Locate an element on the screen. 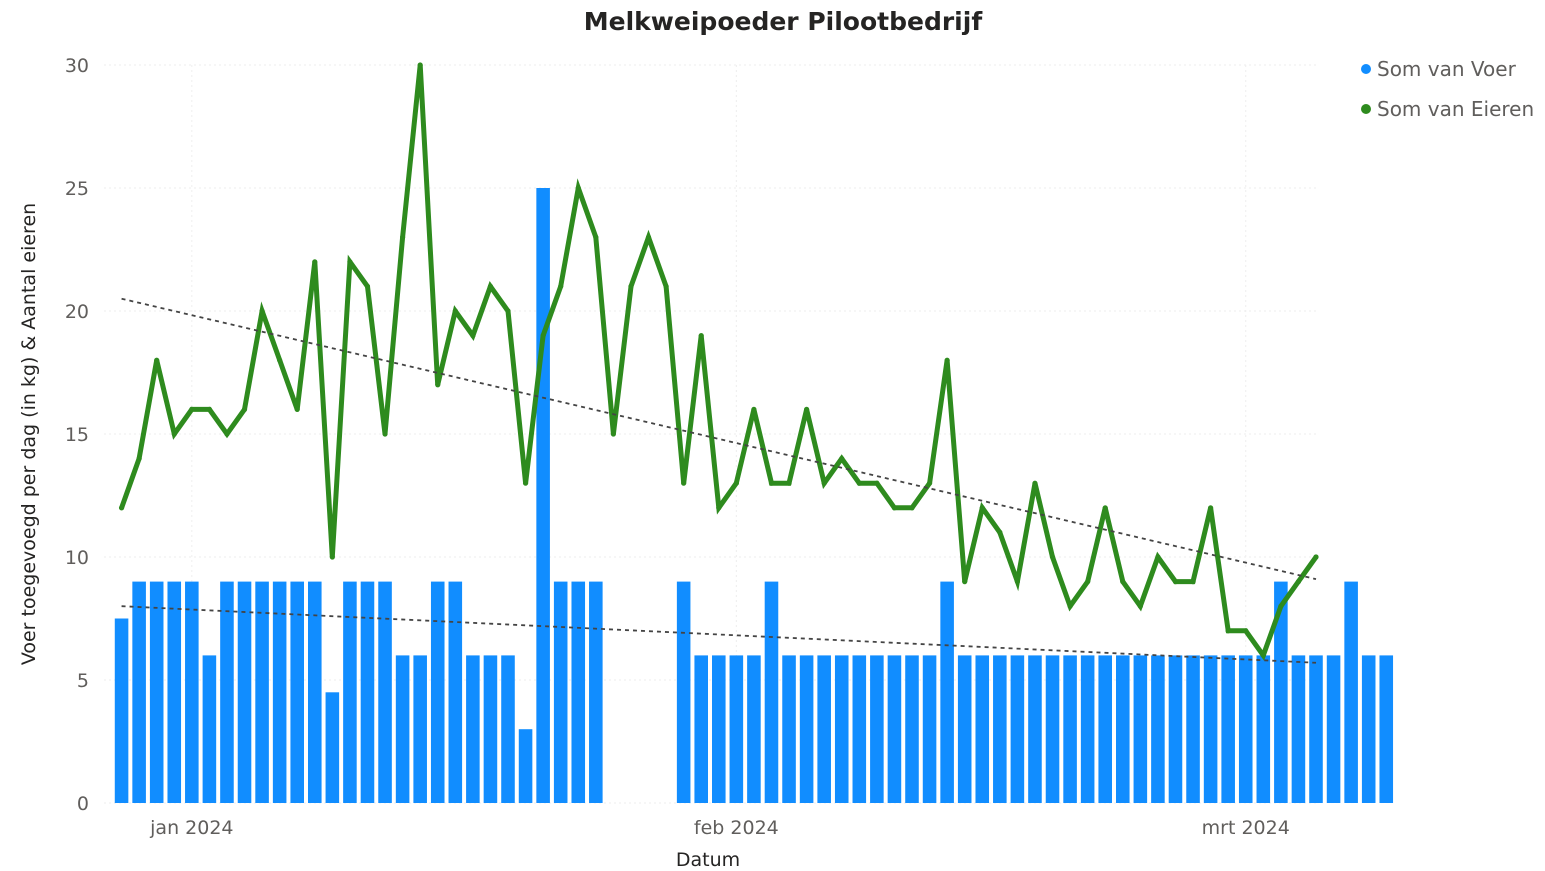  legend-label-voer: Som van Voer is located at coordinates (1447, 69).